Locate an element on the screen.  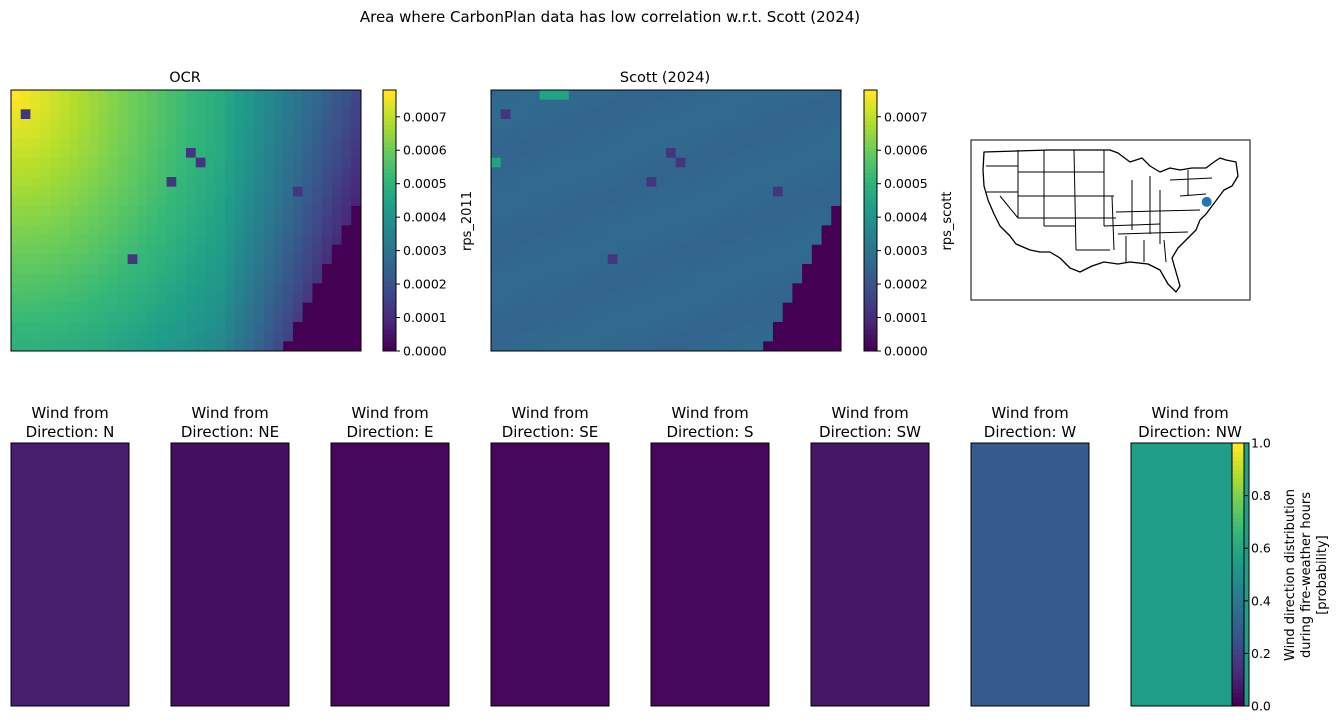
us-outline is located at coordinates (1110, 221).